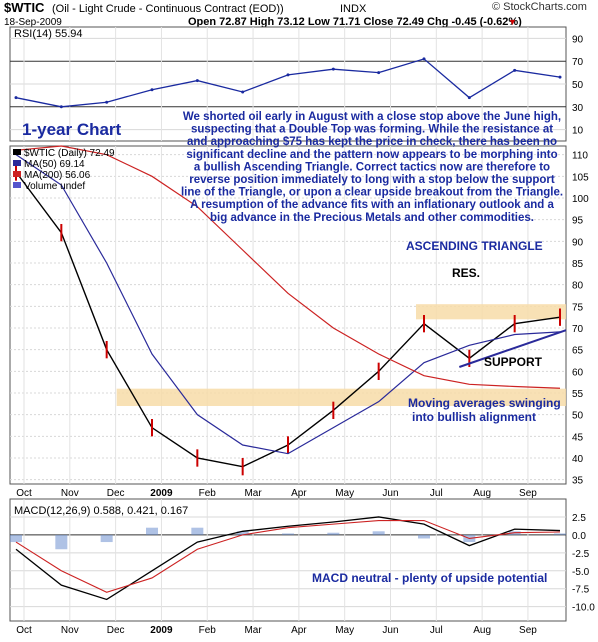 The image size is (598, 642). Describe the element at coordinates (513, 362) in the screenshot. I see `support-label: SUPPORT` at that location.